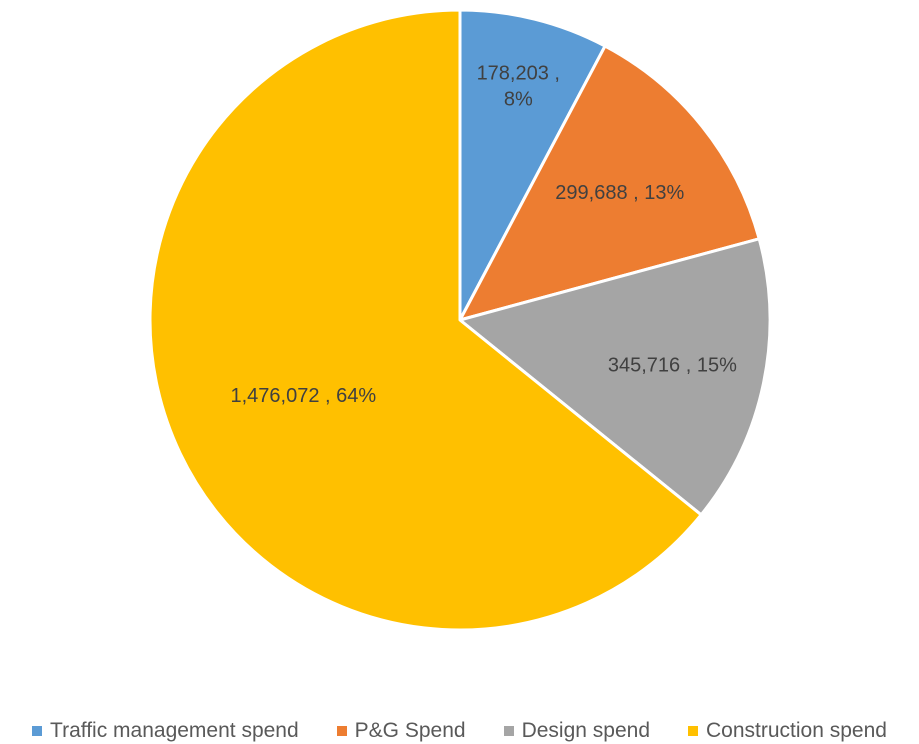 The height and width of the screenshot is (744, 919). Describe the element at coordinates (174, 730) in the screenshot. I see `legend-label: Traffic management spend` at that location.